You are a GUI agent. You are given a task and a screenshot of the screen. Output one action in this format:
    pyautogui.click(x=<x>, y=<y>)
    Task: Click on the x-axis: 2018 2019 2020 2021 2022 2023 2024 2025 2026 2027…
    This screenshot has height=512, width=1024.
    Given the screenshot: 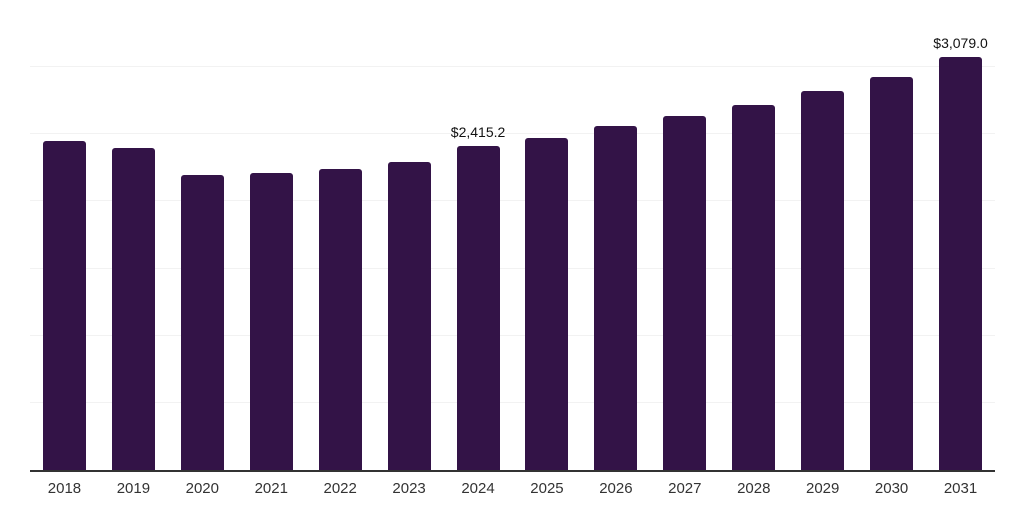 What is the action you would take?
    pyautogui.click(x=512, y=492)
    